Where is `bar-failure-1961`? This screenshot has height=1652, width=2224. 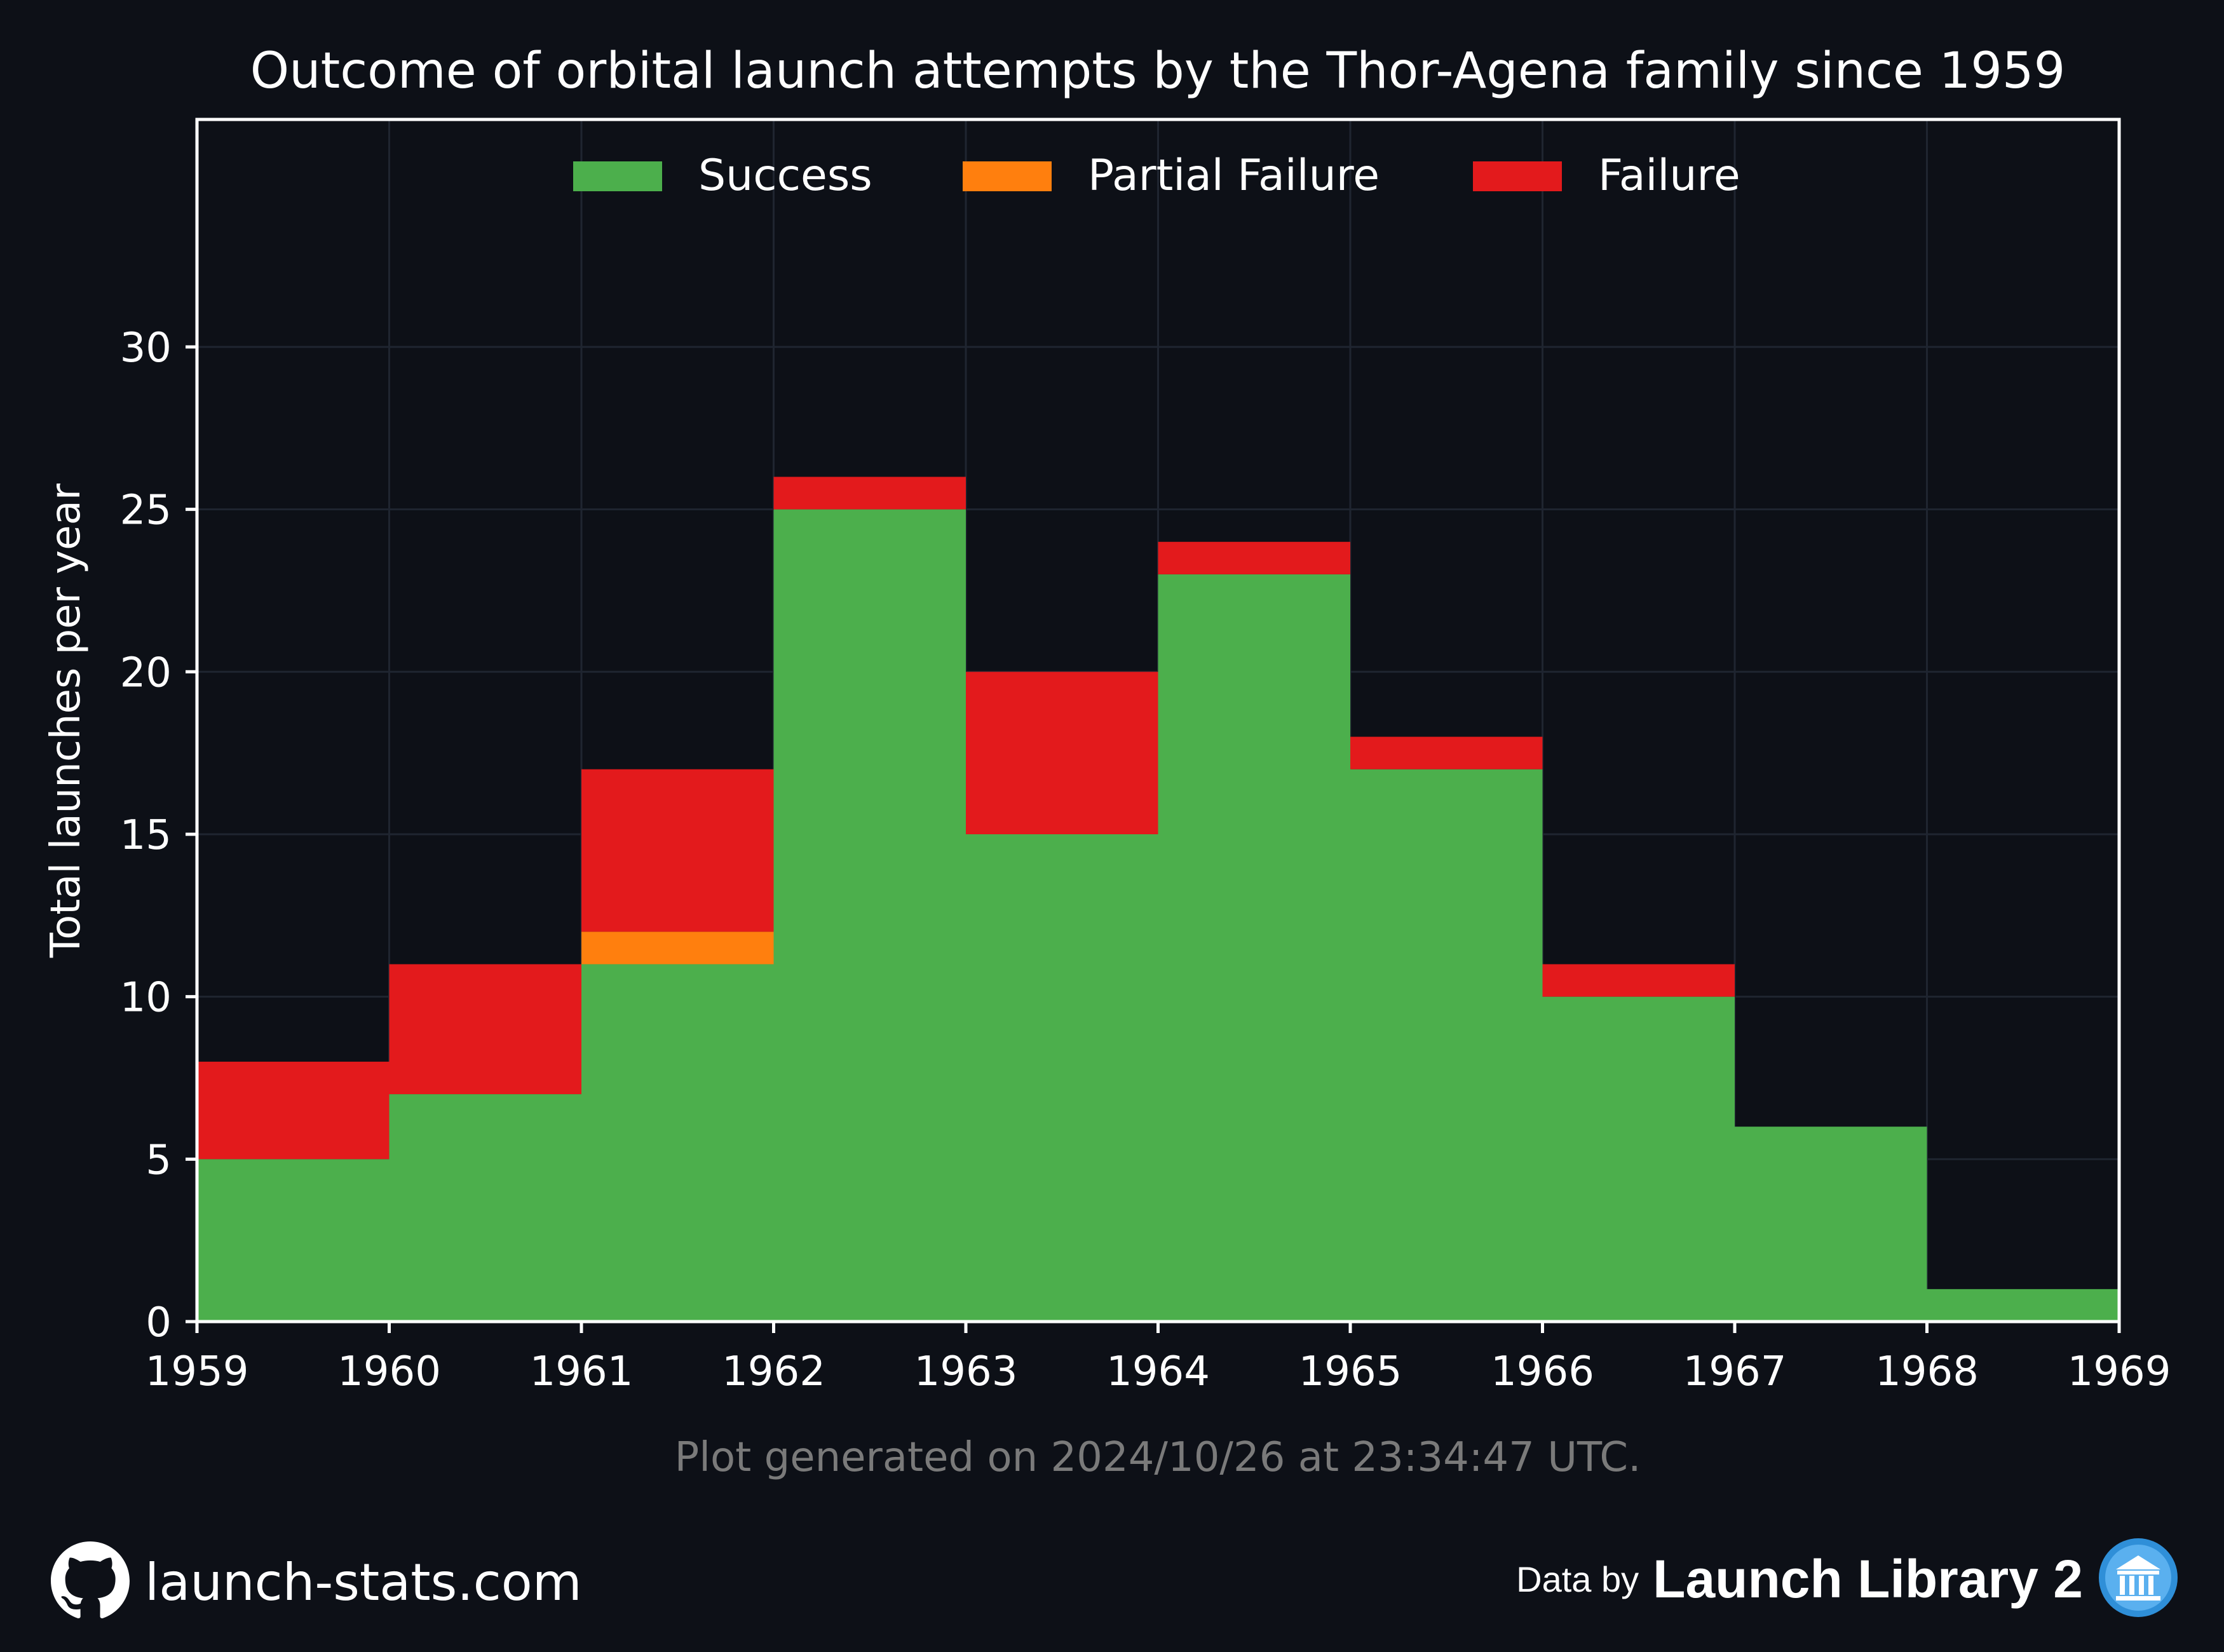
bar-failure-1961 is located at coordinates (677, 851).